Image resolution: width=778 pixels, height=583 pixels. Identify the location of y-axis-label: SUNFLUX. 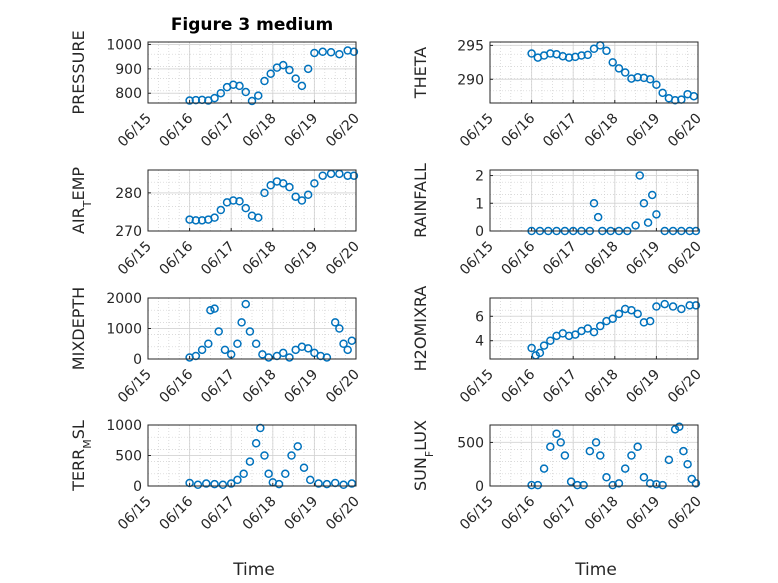
(423, 455).